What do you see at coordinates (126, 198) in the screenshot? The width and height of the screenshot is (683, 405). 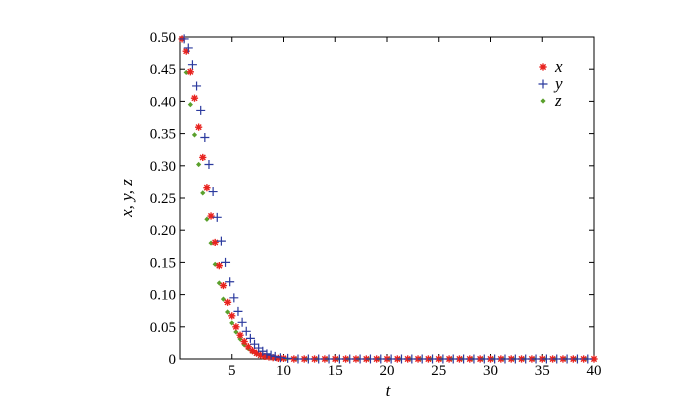 I see `y-axis-label: x, y, z` at bounding box center [126, 198].